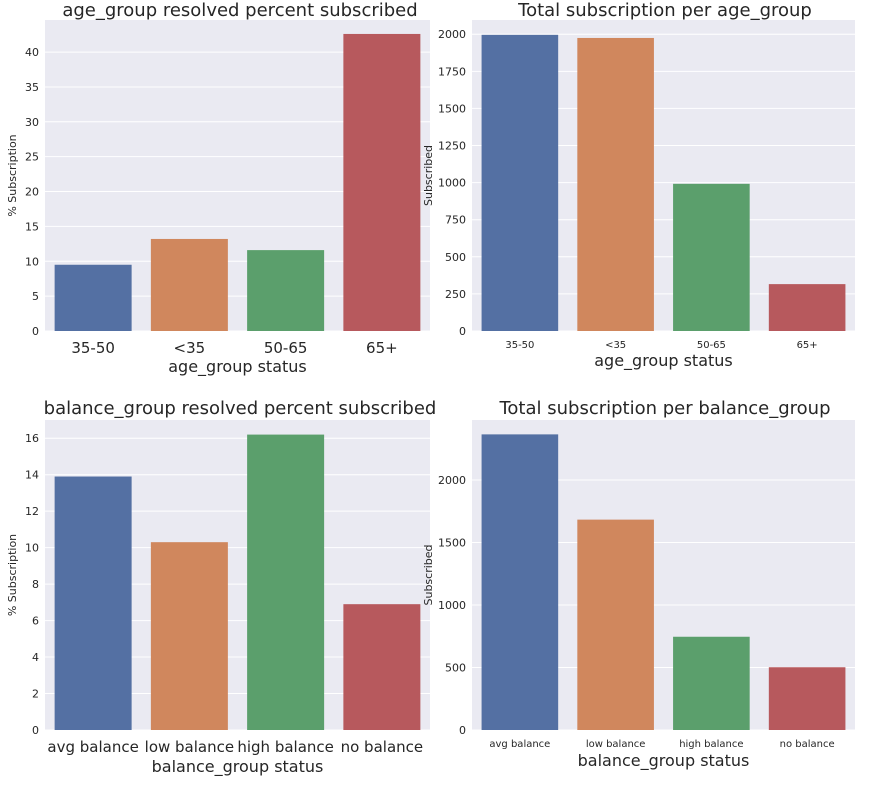 The image size is (876, 785). Describe the element at coordinates (32, 122) in the screenshot. I see `y-tick-label: 30` at that location.